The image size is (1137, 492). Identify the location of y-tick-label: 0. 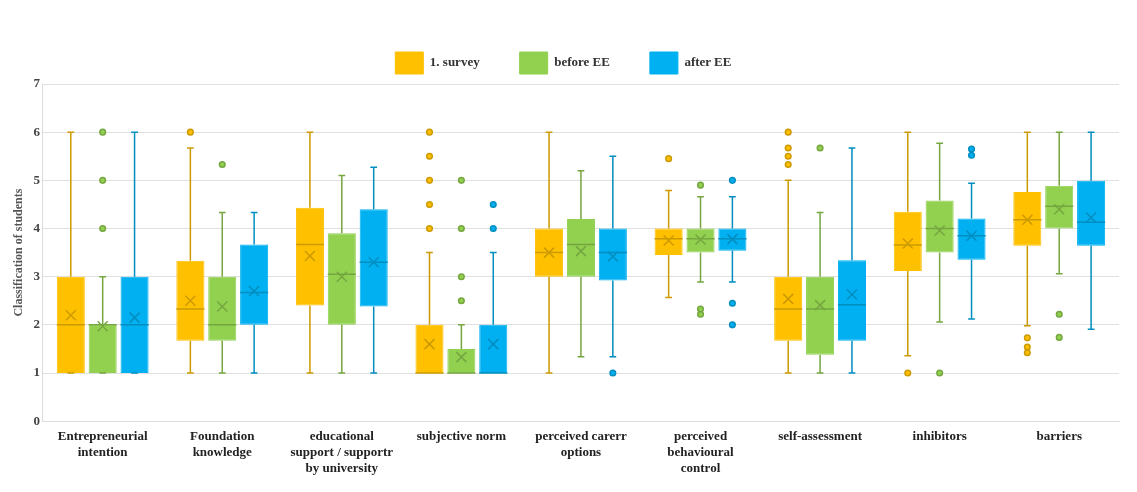
(36, 420).